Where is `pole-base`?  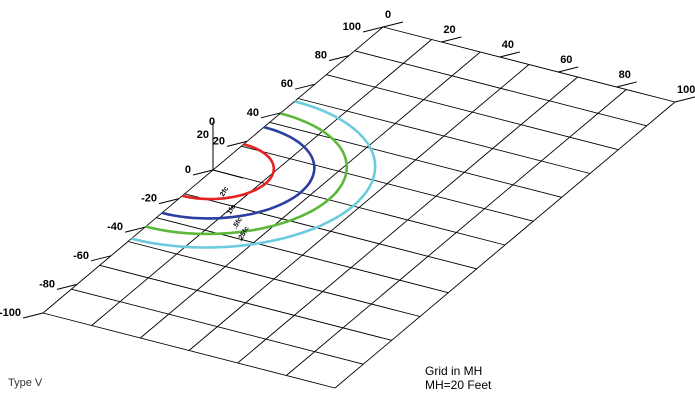
pole-base is located at coordinates (228, 174).